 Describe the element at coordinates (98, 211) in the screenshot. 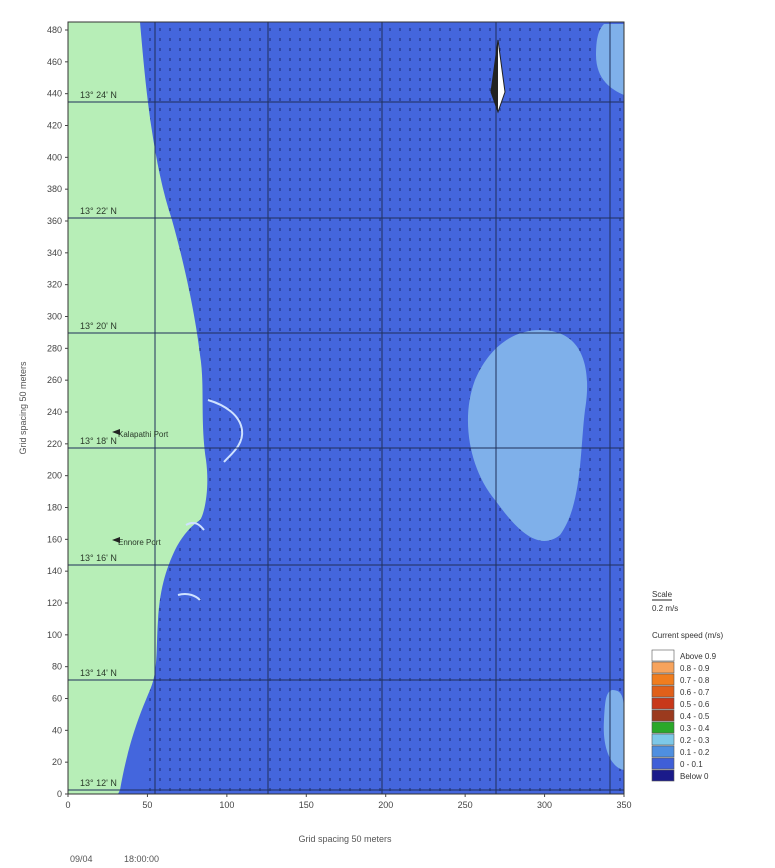

I see `latitude-label: 13° 22' N` at that location.